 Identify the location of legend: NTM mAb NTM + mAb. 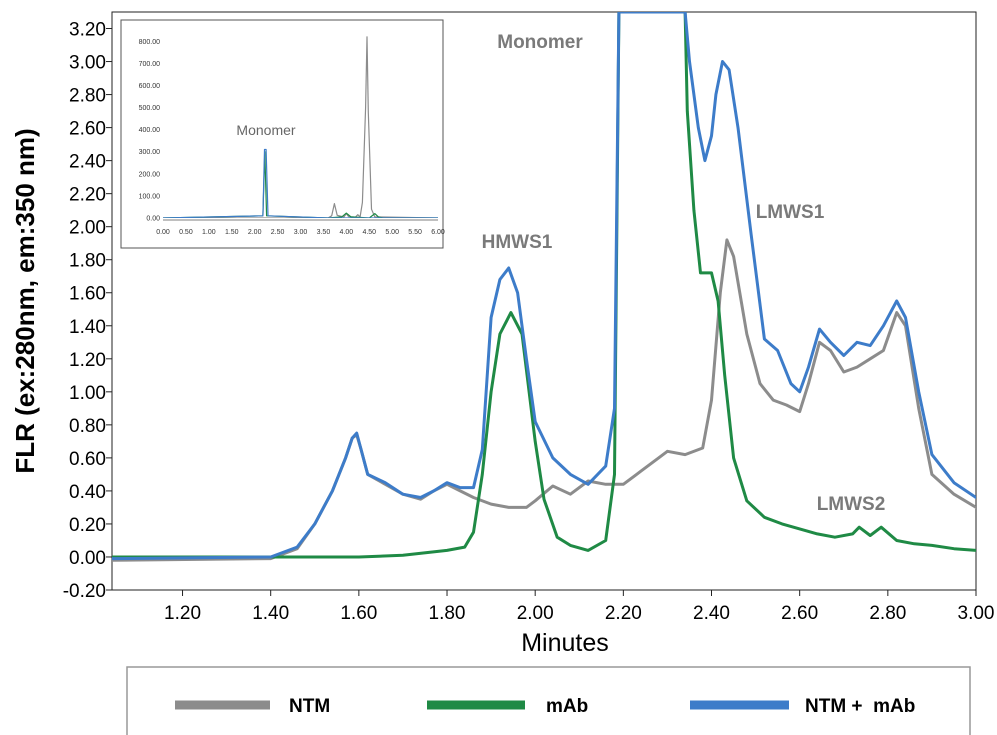
(548, 700).